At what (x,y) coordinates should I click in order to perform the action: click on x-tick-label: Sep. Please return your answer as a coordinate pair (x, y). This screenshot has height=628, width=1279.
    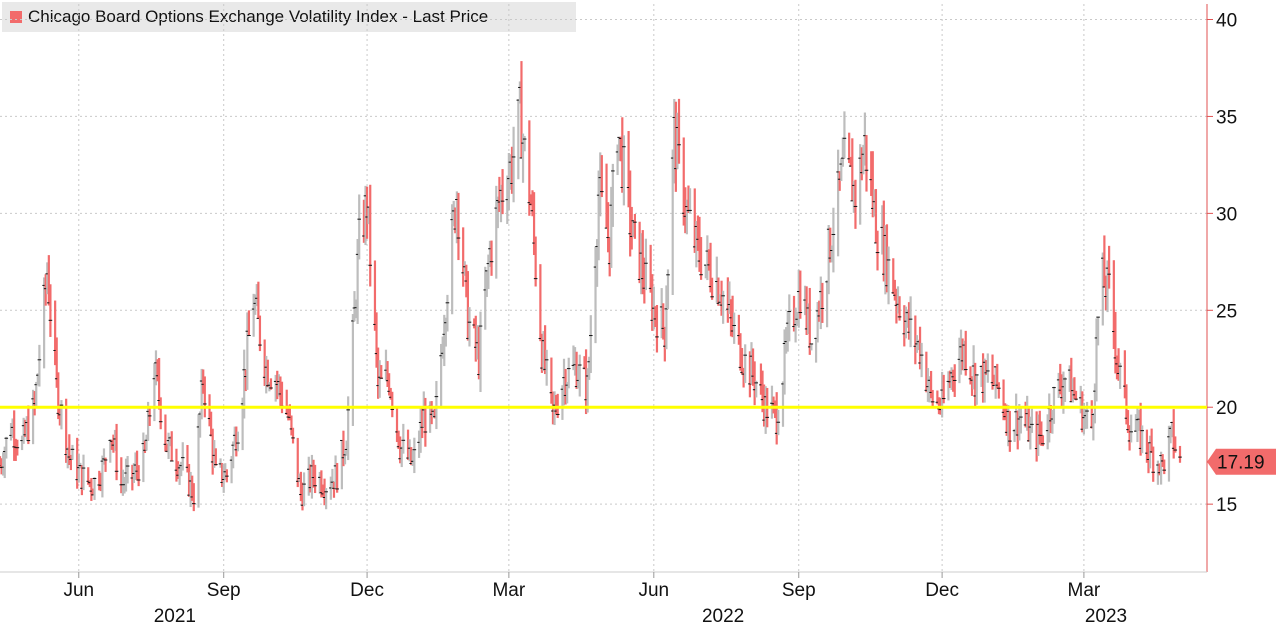
    Looking at the image, I should click on (224, 590).